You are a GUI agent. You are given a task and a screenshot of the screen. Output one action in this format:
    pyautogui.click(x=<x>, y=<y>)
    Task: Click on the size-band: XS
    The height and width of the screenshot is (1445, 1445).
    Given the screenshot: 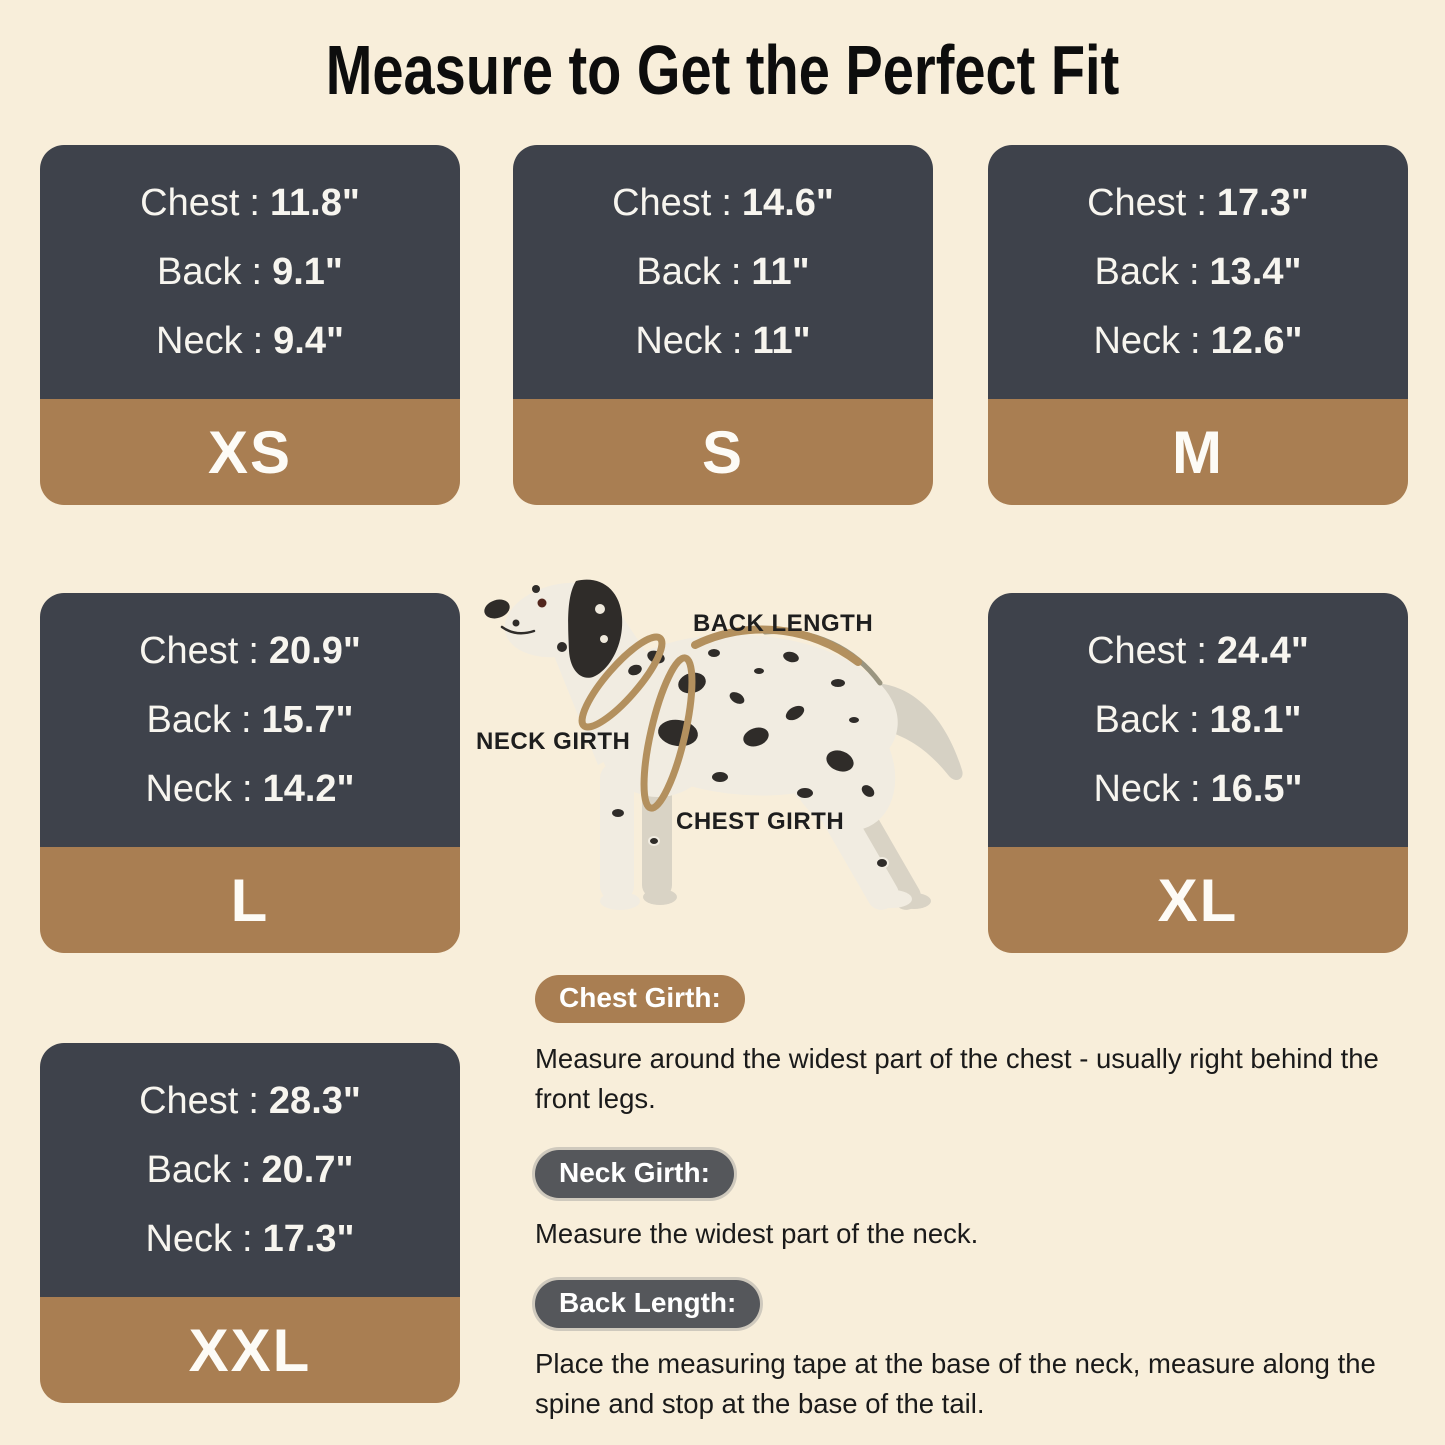 What is the action you would take?
    pyautogui.click(x=250, y=452)
    